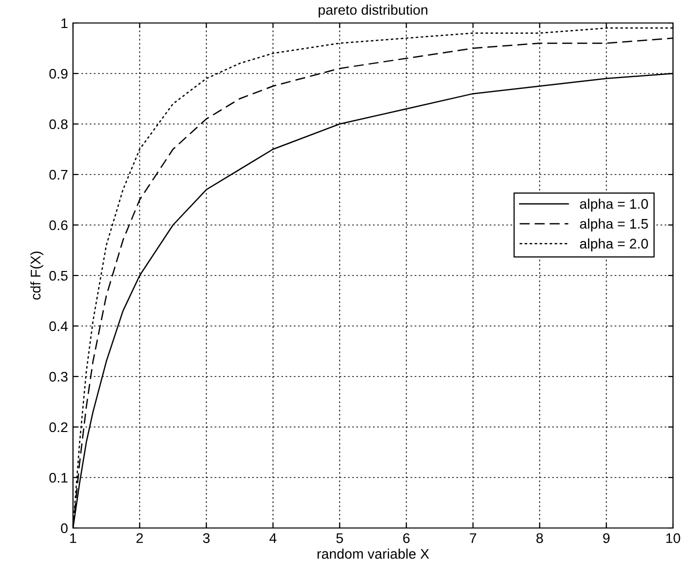 The height and width of the screenshot is (567, 686). Describe the element at coordinates (58, 427) in the screenshot. I see `y-tick-label: 0.2` at that location.